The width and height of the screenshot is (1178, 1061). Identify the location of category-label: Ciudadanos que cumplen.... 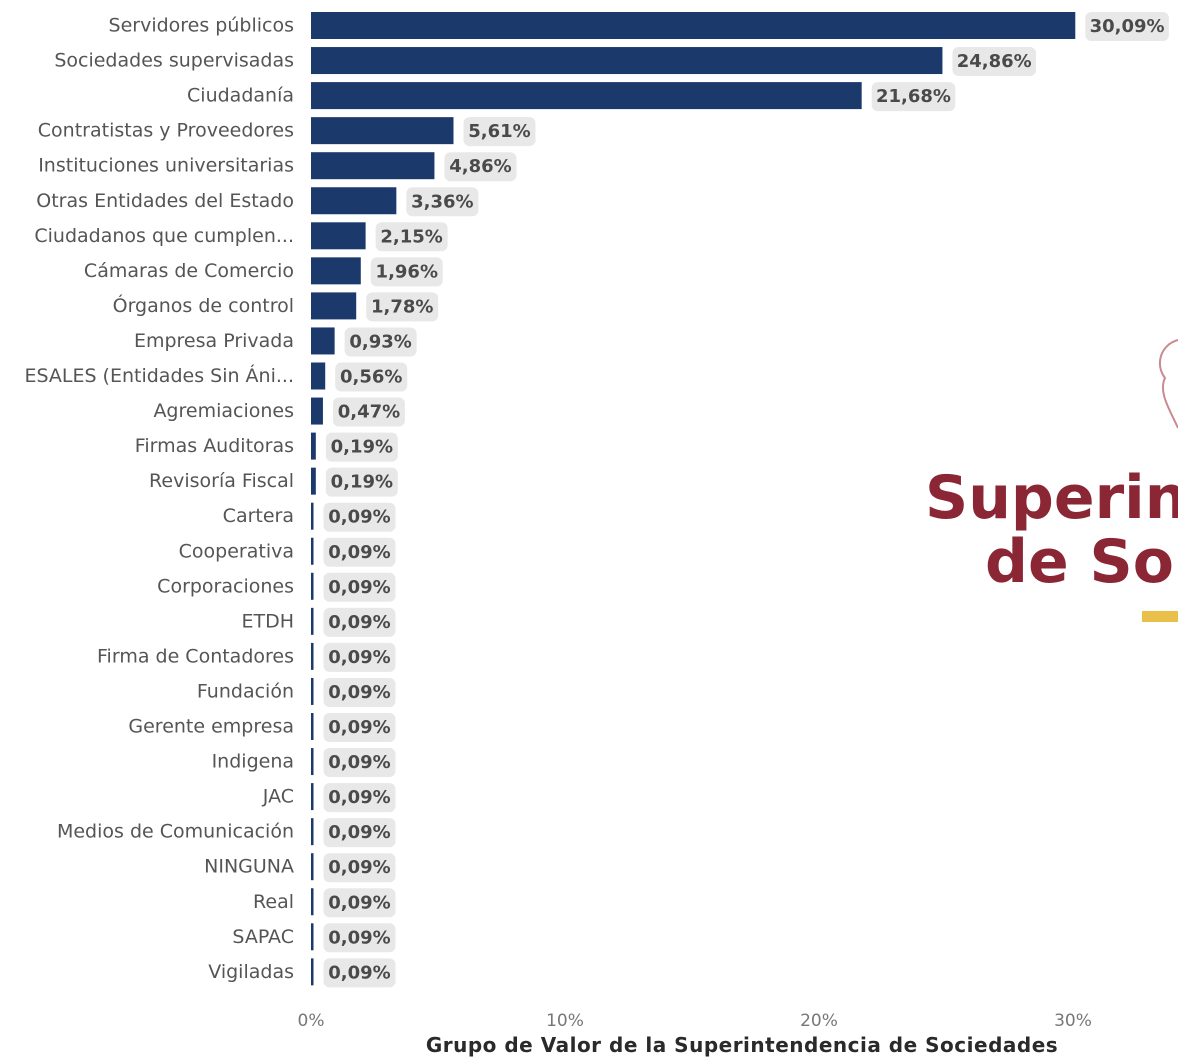
(164, 236).